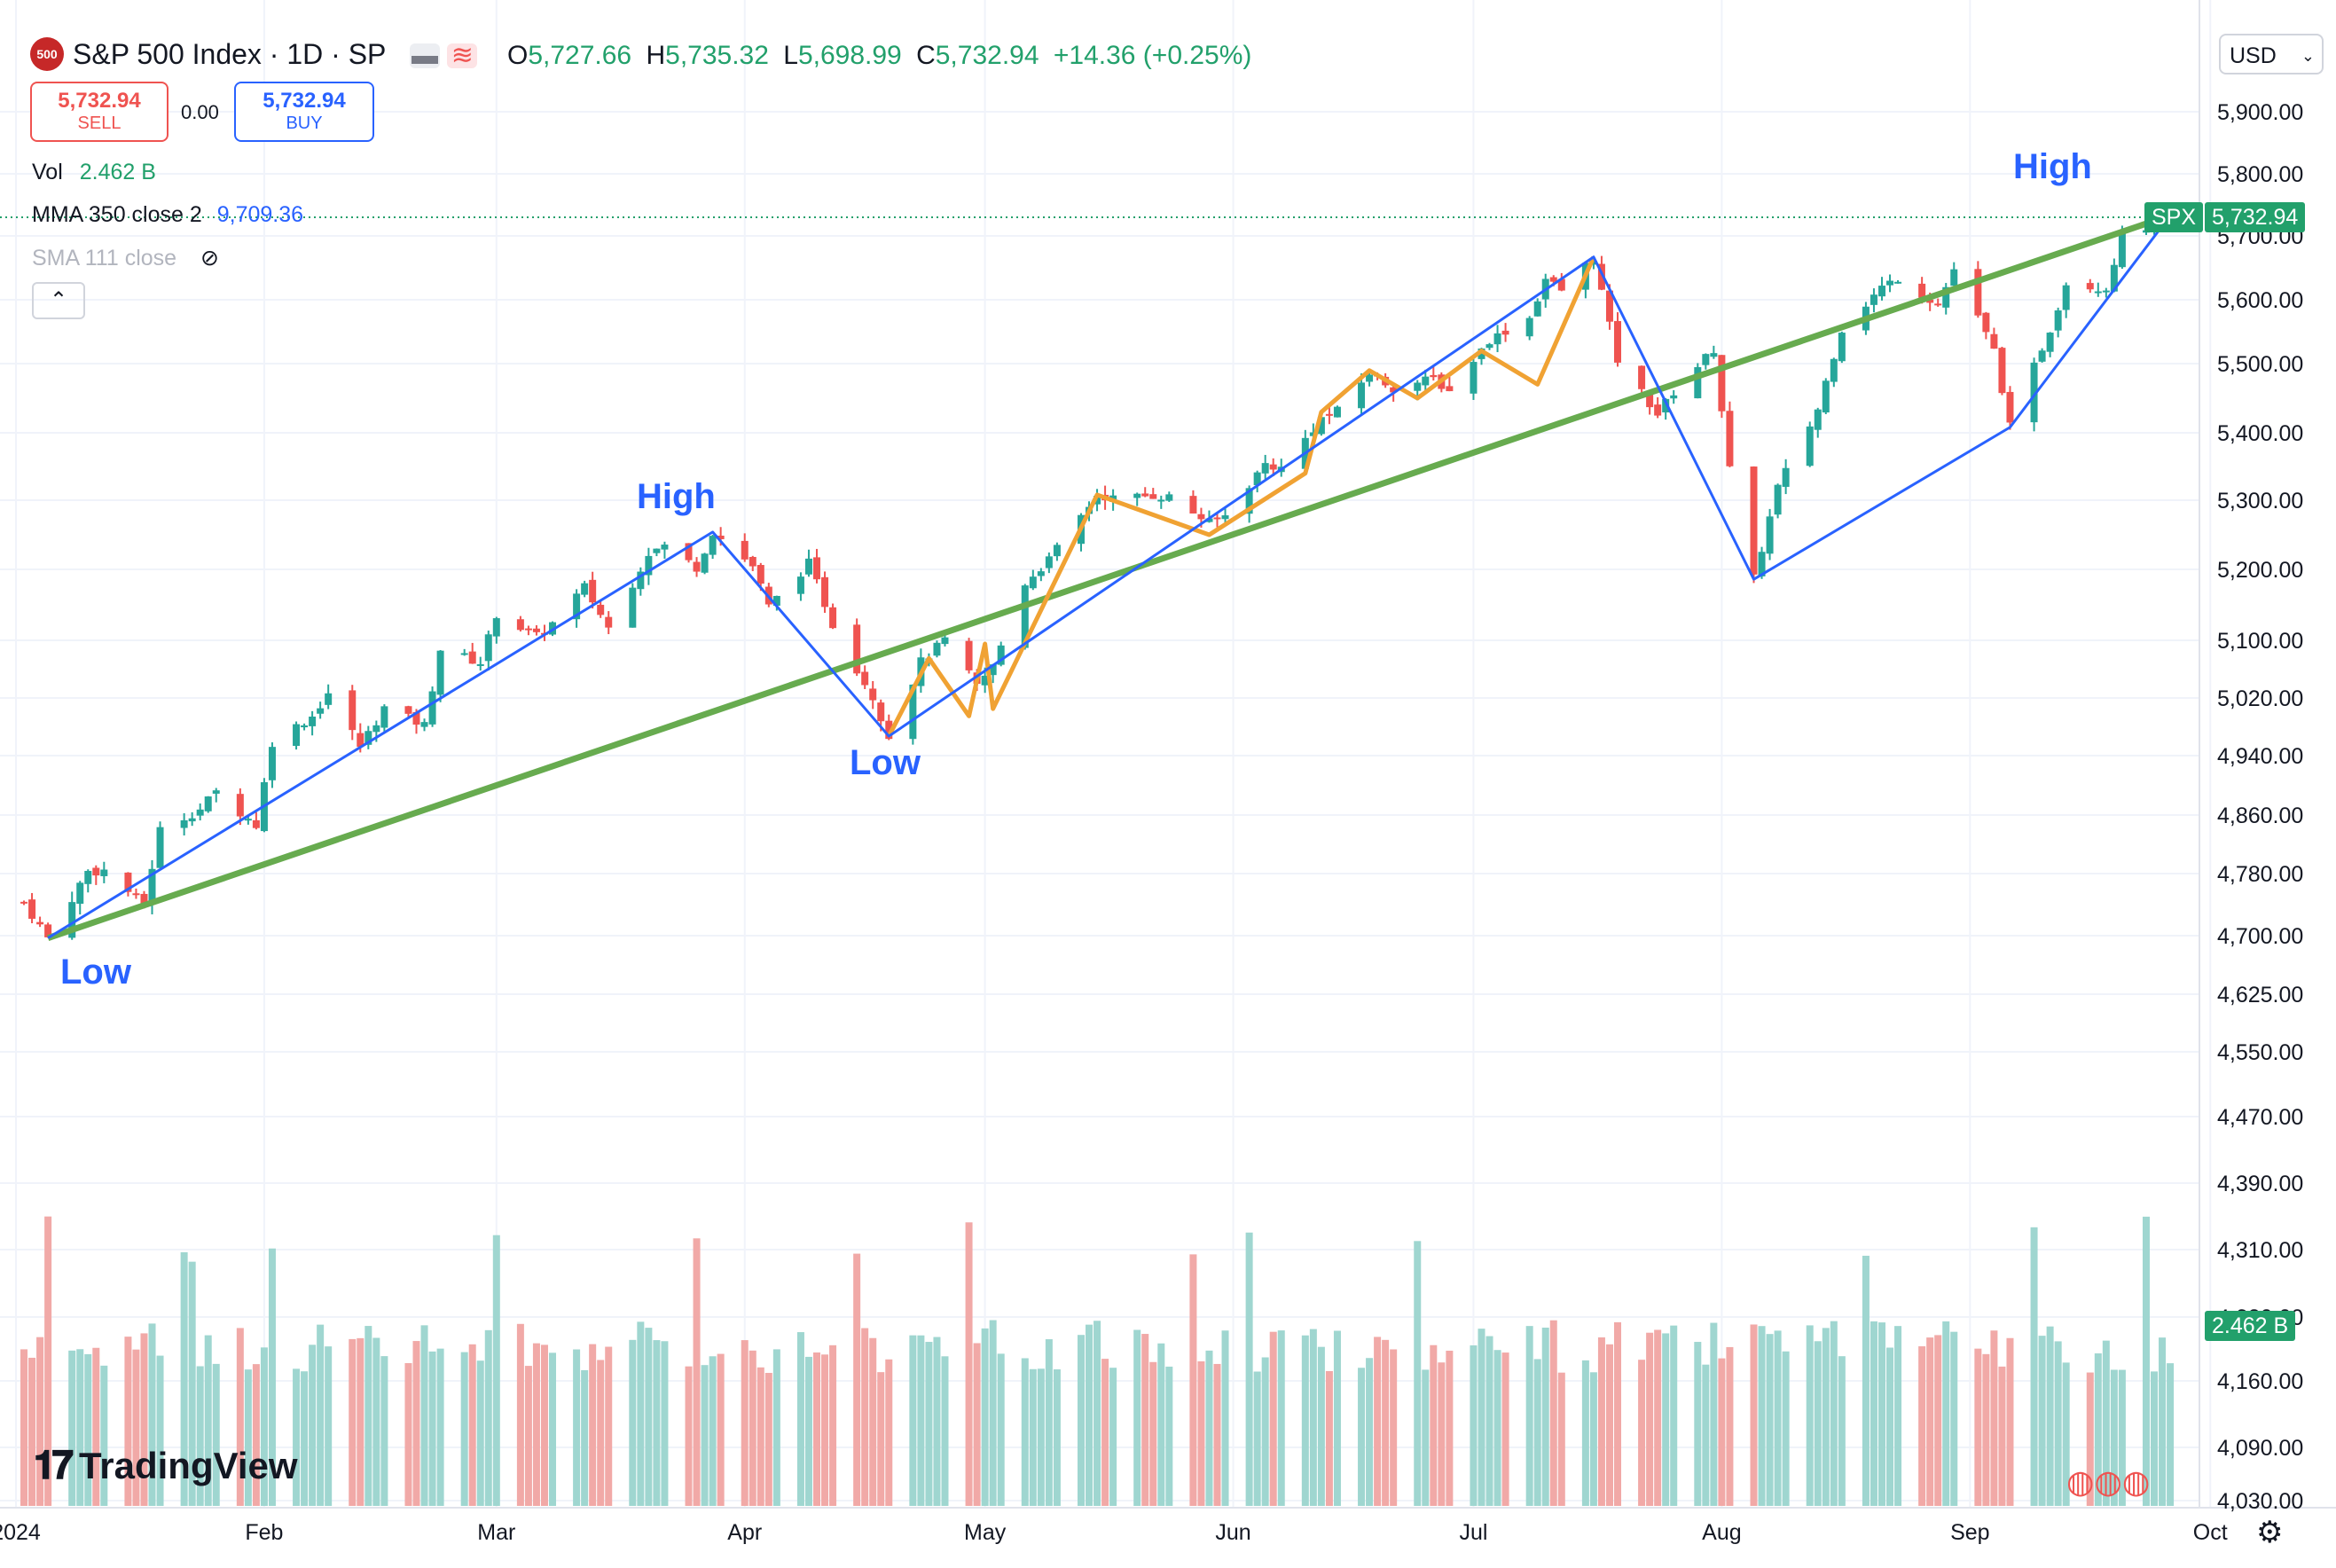  Describe the element at coordinates (20, 1532) in the screenshot. I see `time-tick-label: 2024` at that location.